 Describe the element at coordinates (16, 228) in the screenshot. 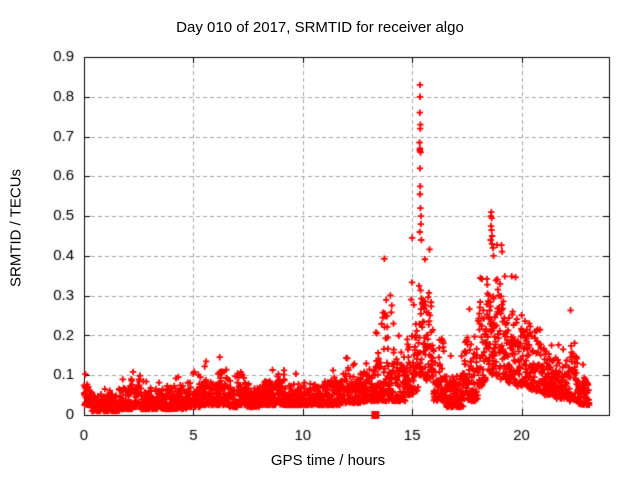

I see `y-axis-label: SRMTID / TECUs` at that location.